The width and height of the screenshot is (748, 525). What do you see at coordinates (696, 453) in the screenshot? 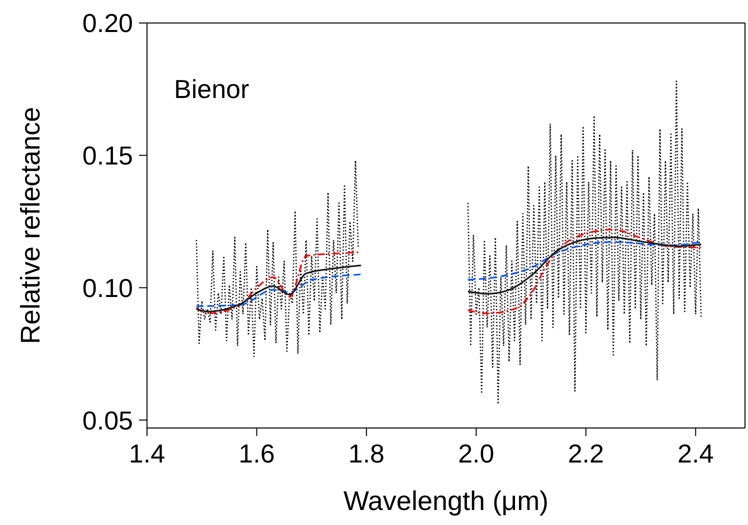
I see `x-tick-label: 2.4` at bounding box center [696, 453].